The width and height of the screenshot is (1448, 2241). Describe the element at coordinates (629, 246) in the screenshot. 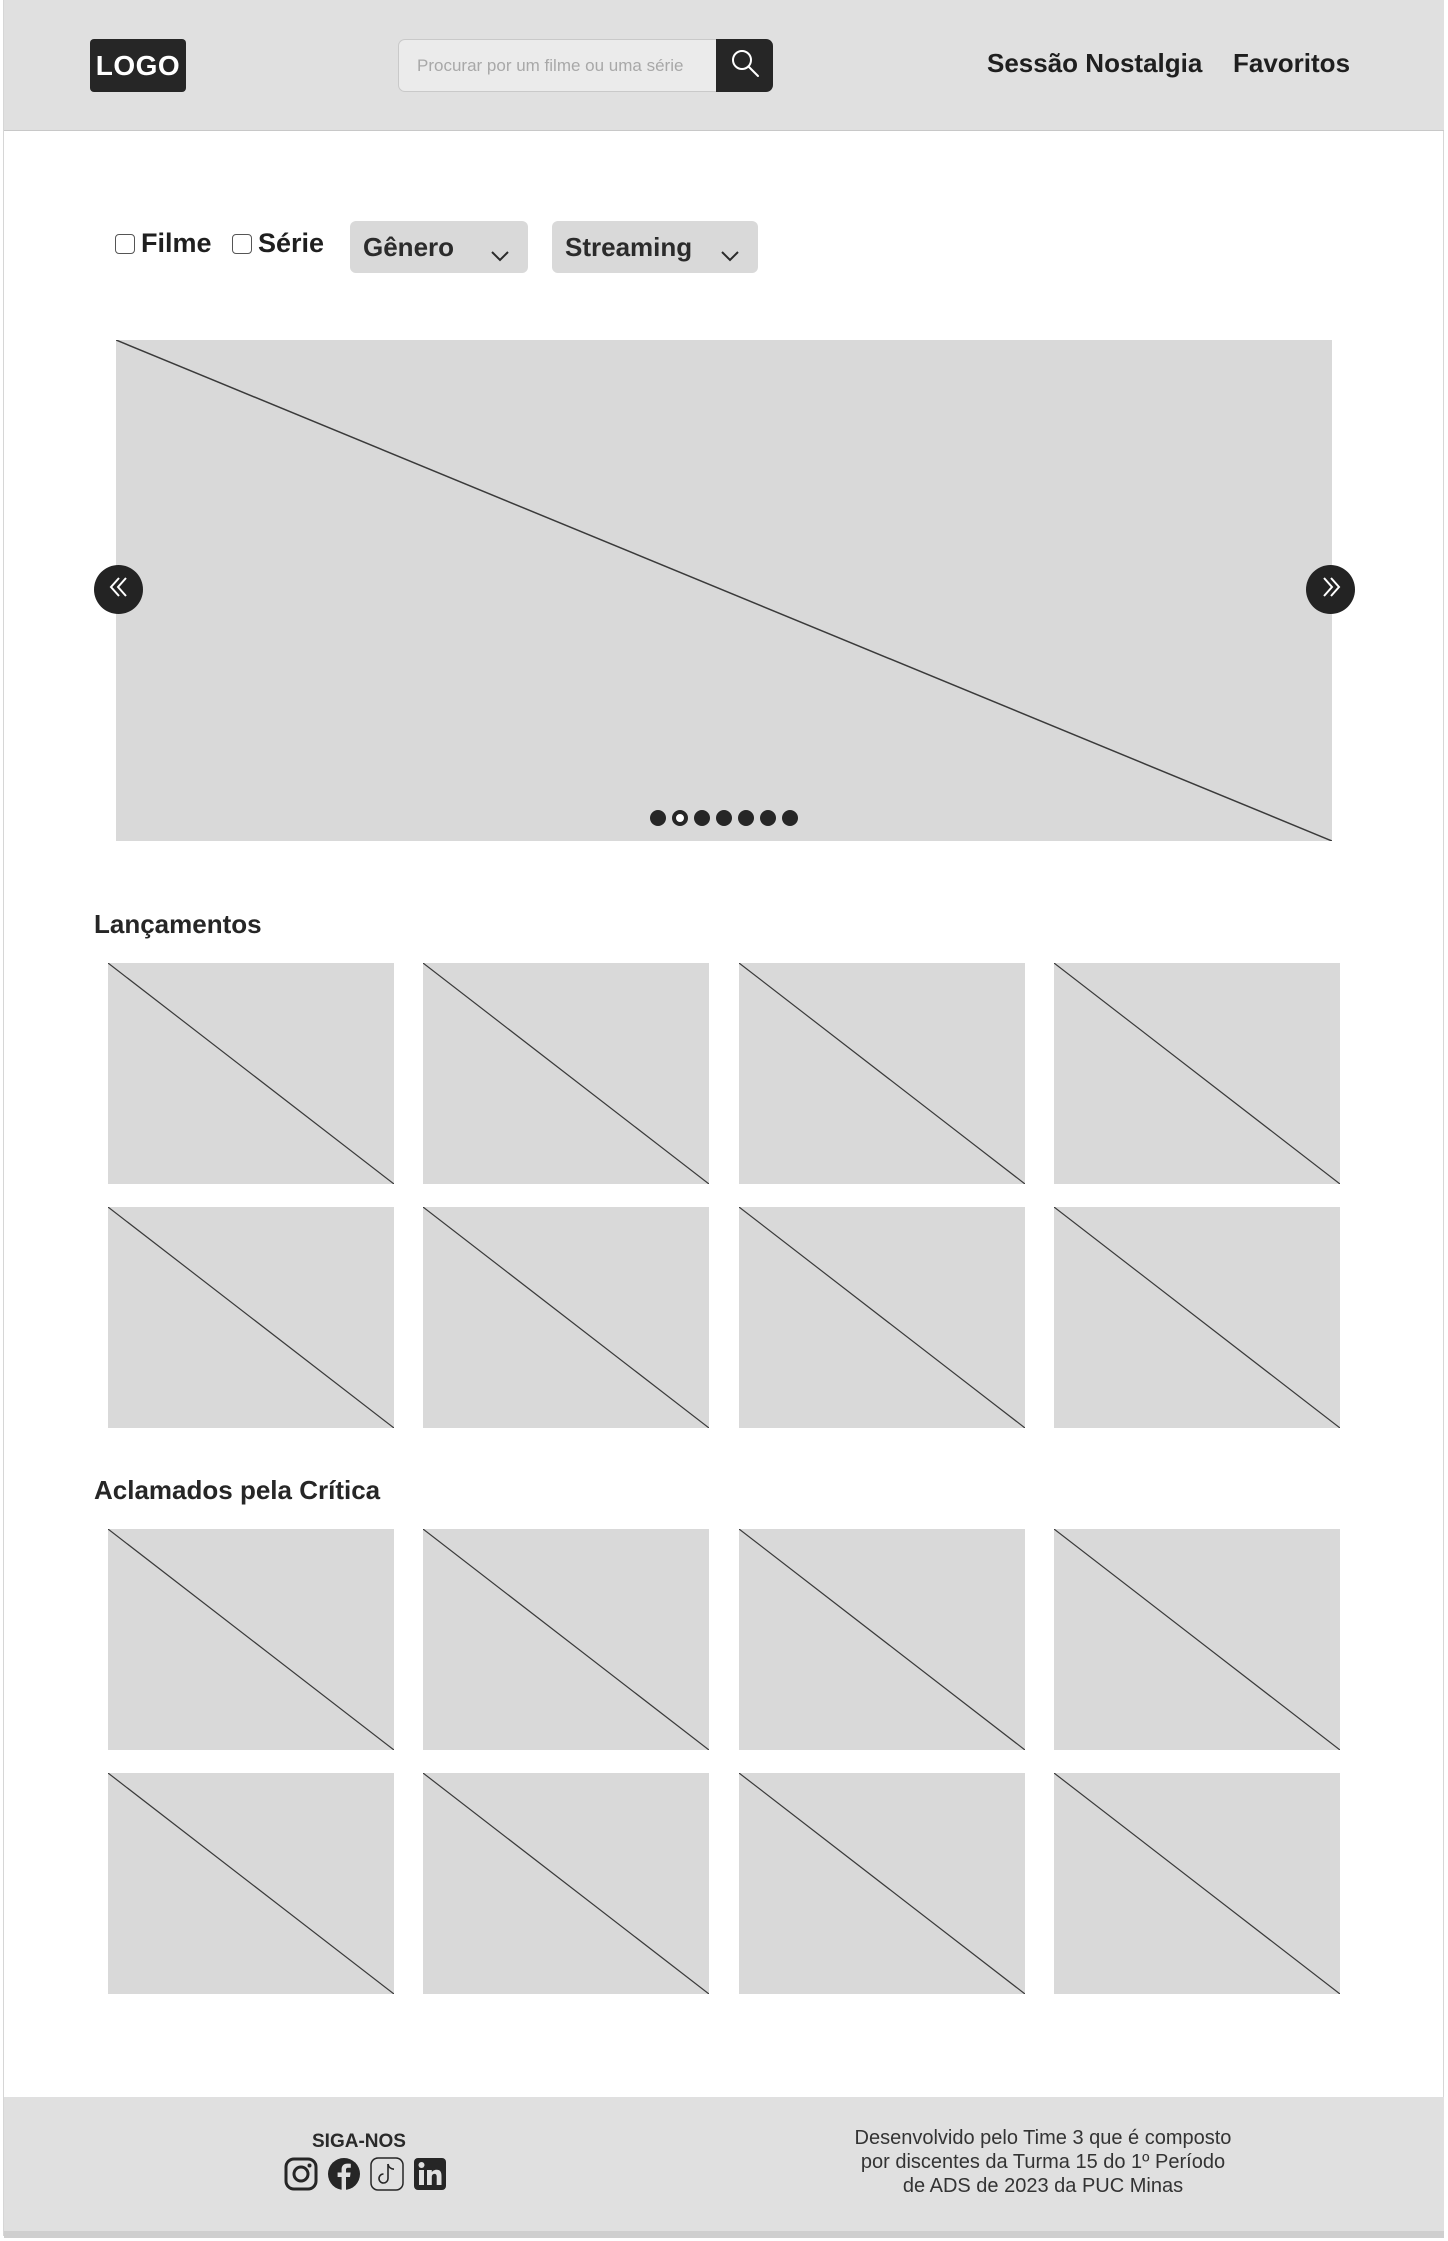

I see `streaming-dropdown-label: Streaming` at that location.